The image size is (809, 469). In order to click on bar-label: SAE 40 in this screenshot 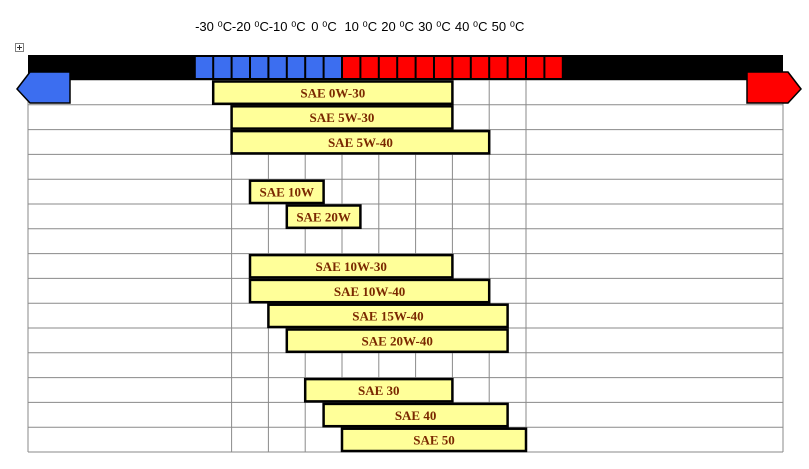, I will do `click(416, 415)`.